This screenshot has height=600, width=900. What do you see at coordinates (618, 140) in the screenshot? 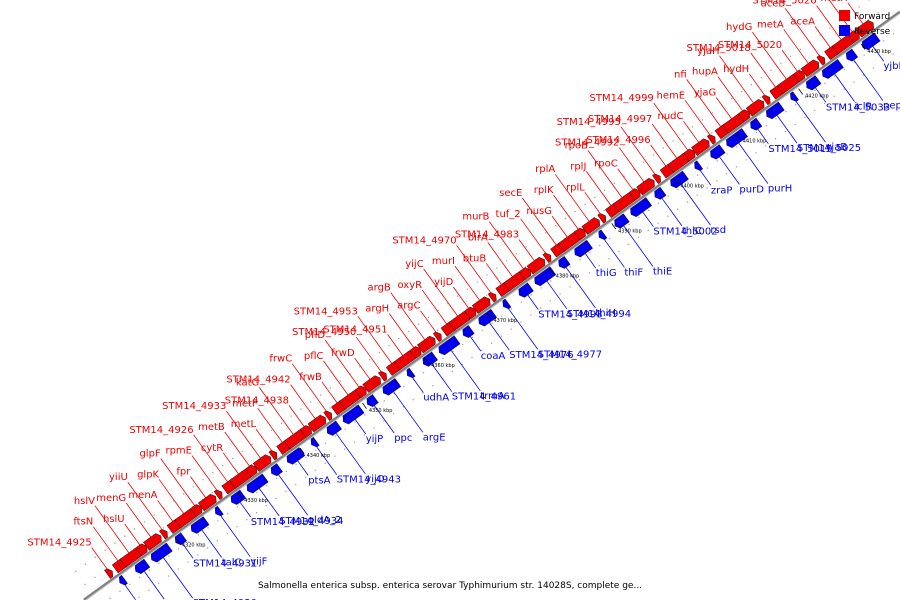
I see `gene-label: STM14_4996` at bounding box center [618, 140].